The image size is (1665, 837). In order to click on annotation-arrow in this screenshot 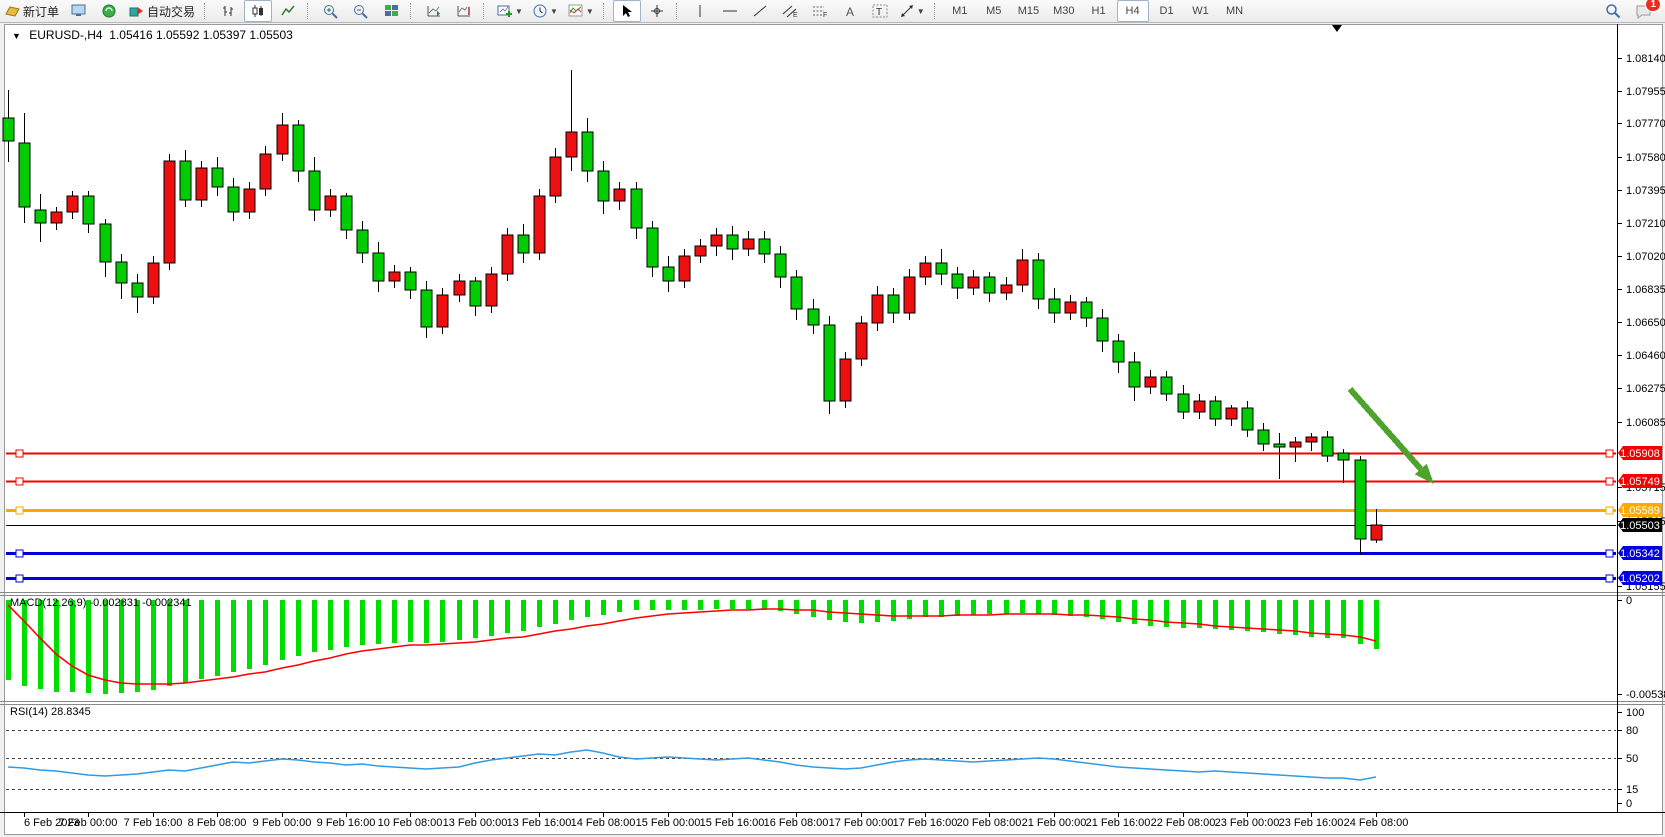, I will do `click(1390, 435)`.